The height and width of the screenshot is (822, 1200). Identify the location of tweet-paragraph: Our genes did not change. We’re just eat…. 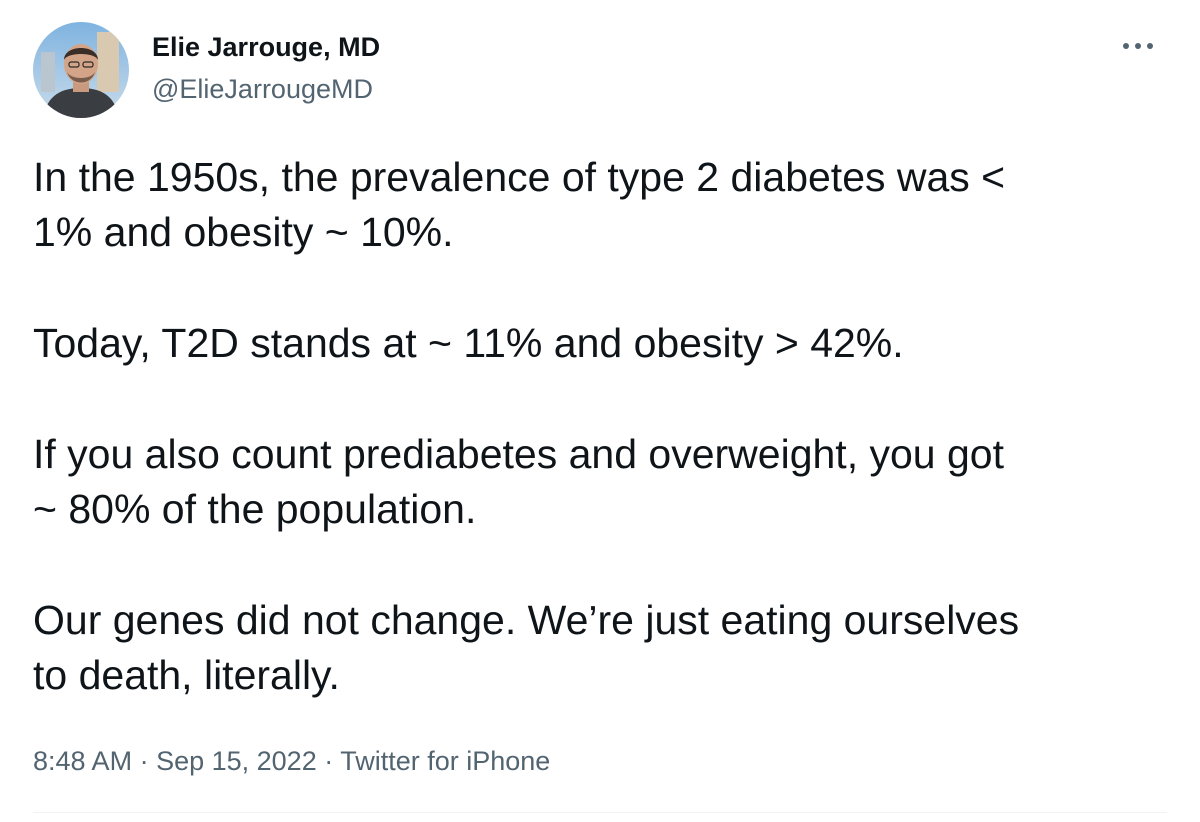
(526, 647).